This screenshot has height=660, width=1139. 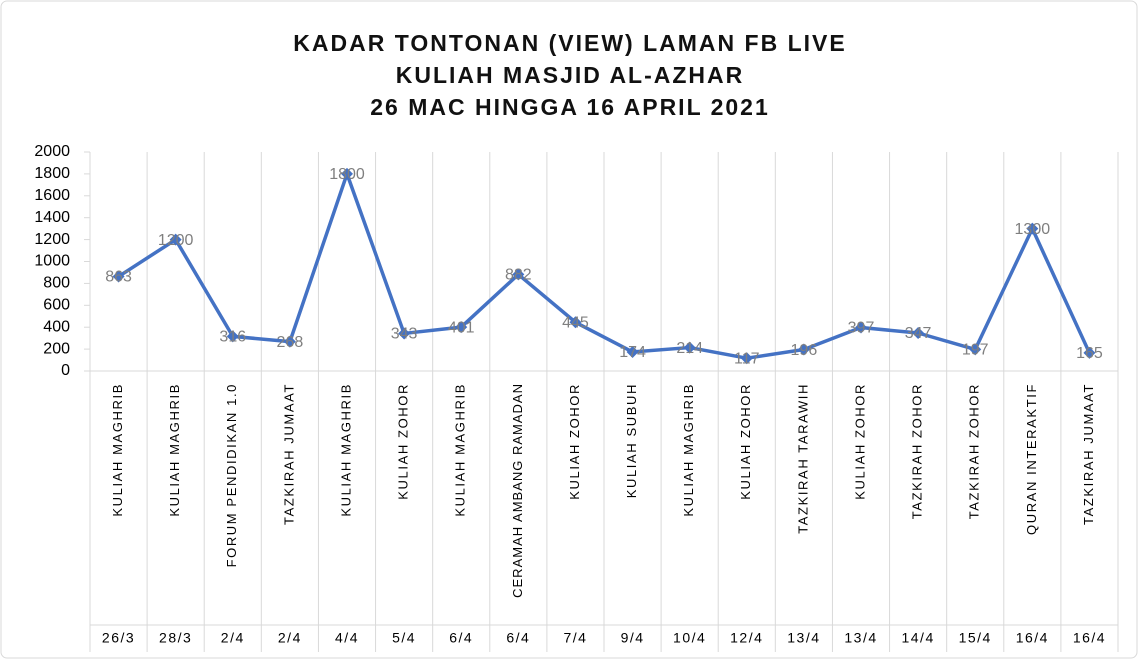 What do you see at coordinates (52, 217) in the screenshot?
I see `y-tick-label: 1400` at bounding box center [52, 217].